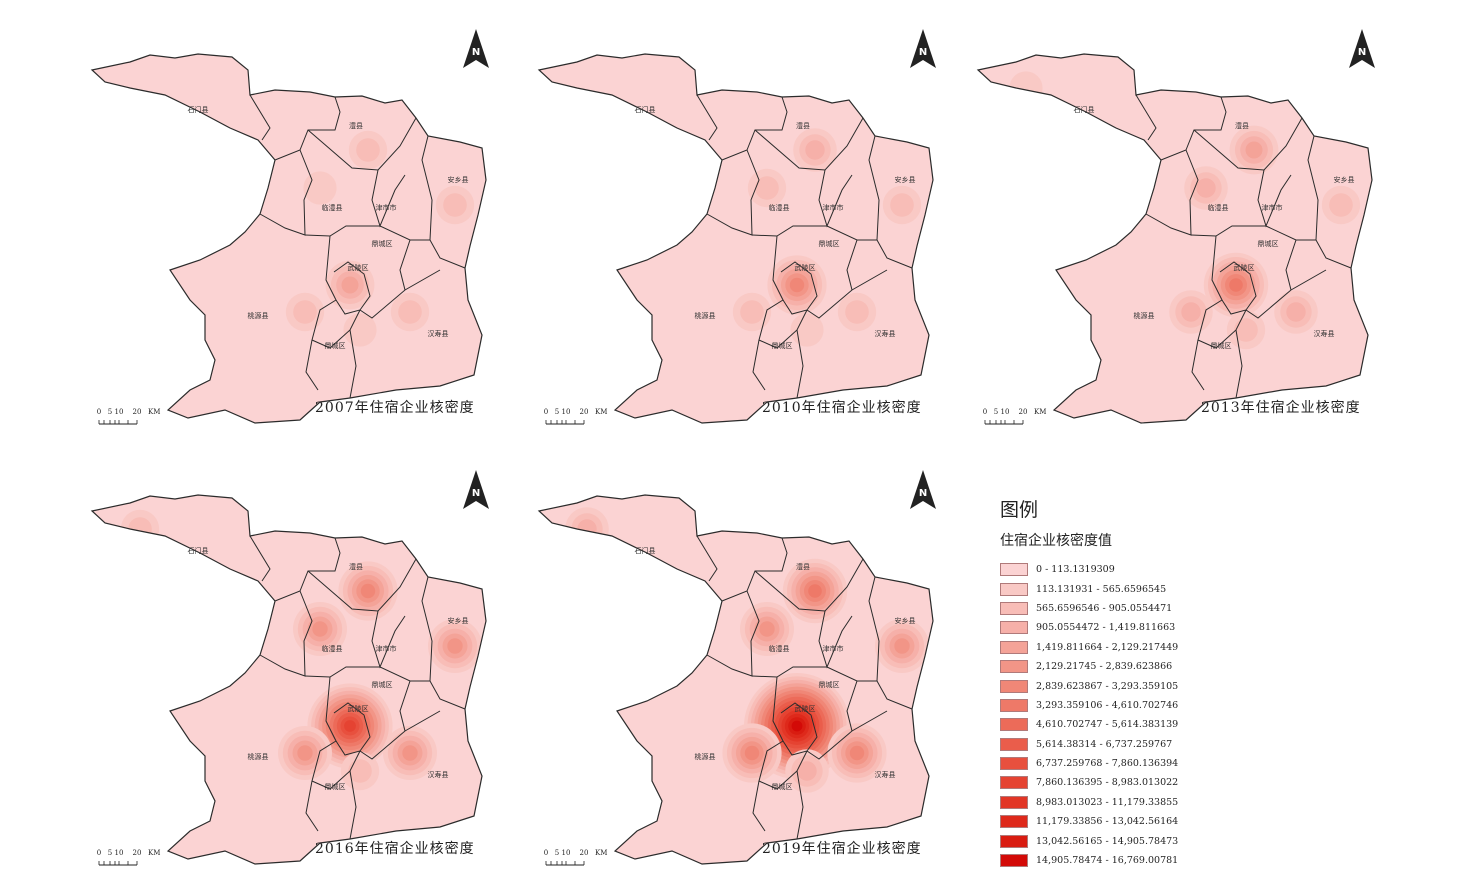 The width and height of the screenshot is (1481, 894). What do you see at coordinates (1362, 52) in the screenshot?
I see `north-label: N` at bounding box center [1362, 52].